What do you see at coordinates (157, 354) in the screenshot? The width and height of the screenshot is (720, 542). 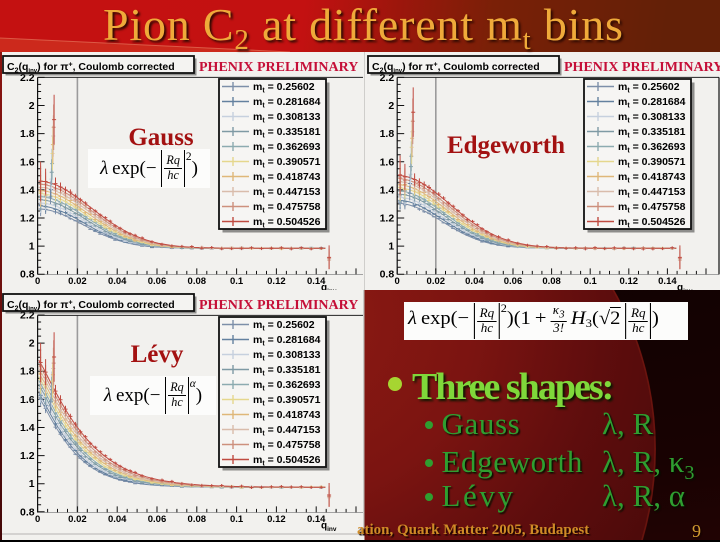 I see `svg-text: Lévy` at bounding box center [157, 354].